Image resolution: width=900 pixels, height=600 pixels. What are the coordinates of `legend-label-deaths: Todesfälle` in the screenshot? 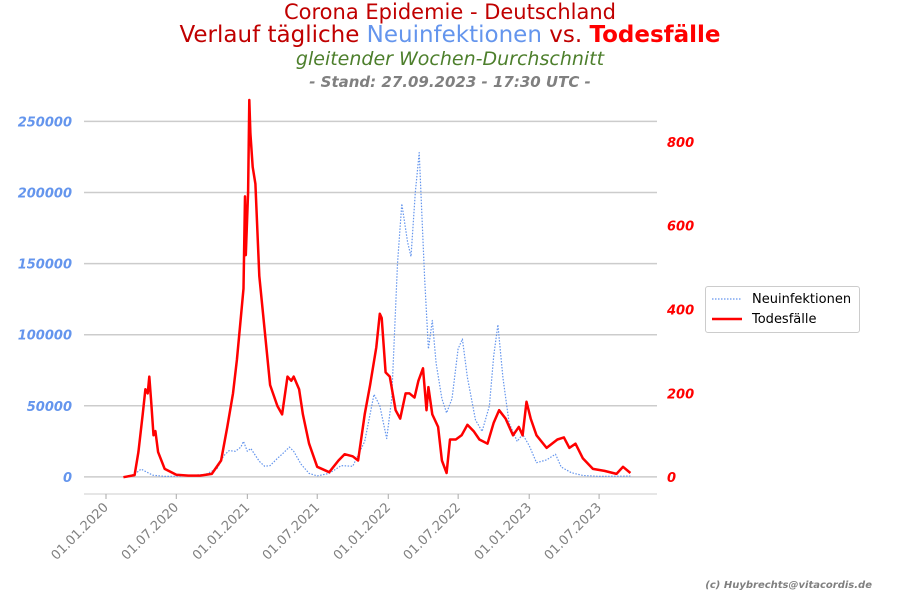 It's located at (784, 319).